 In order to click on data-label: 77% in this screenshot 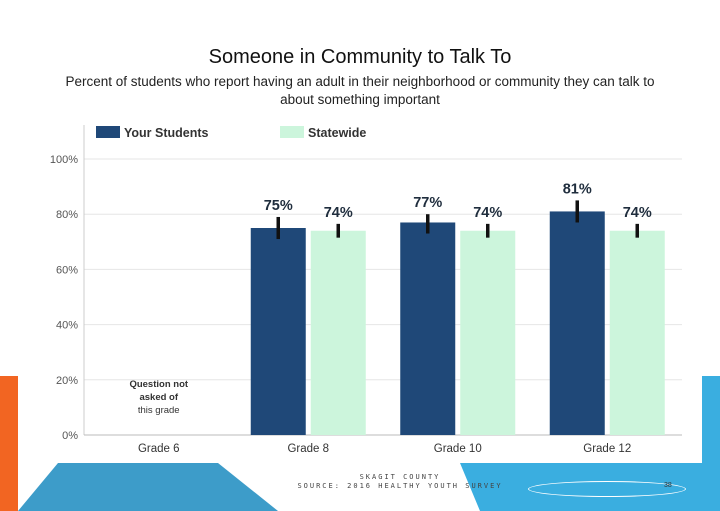, I will do `click(427, 203)`.